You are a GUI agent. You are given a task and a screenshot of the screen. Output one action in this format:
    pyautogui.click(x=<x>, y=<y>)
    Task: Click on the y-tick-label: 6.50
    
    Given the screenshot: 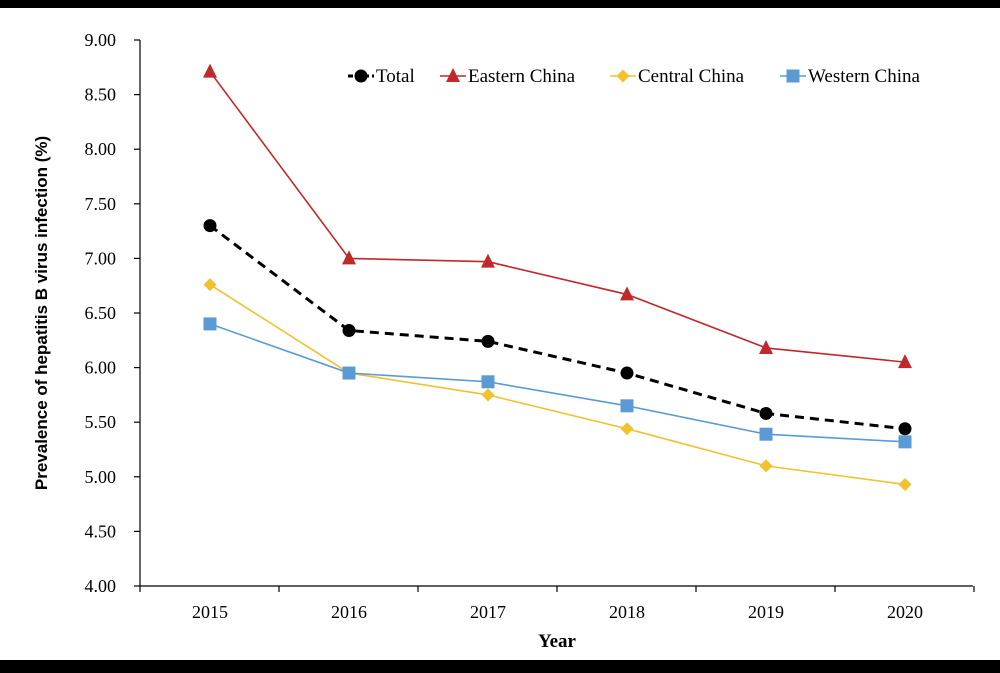 What is the action you would take?
    pyautogui.click(x=101, y=313)
    